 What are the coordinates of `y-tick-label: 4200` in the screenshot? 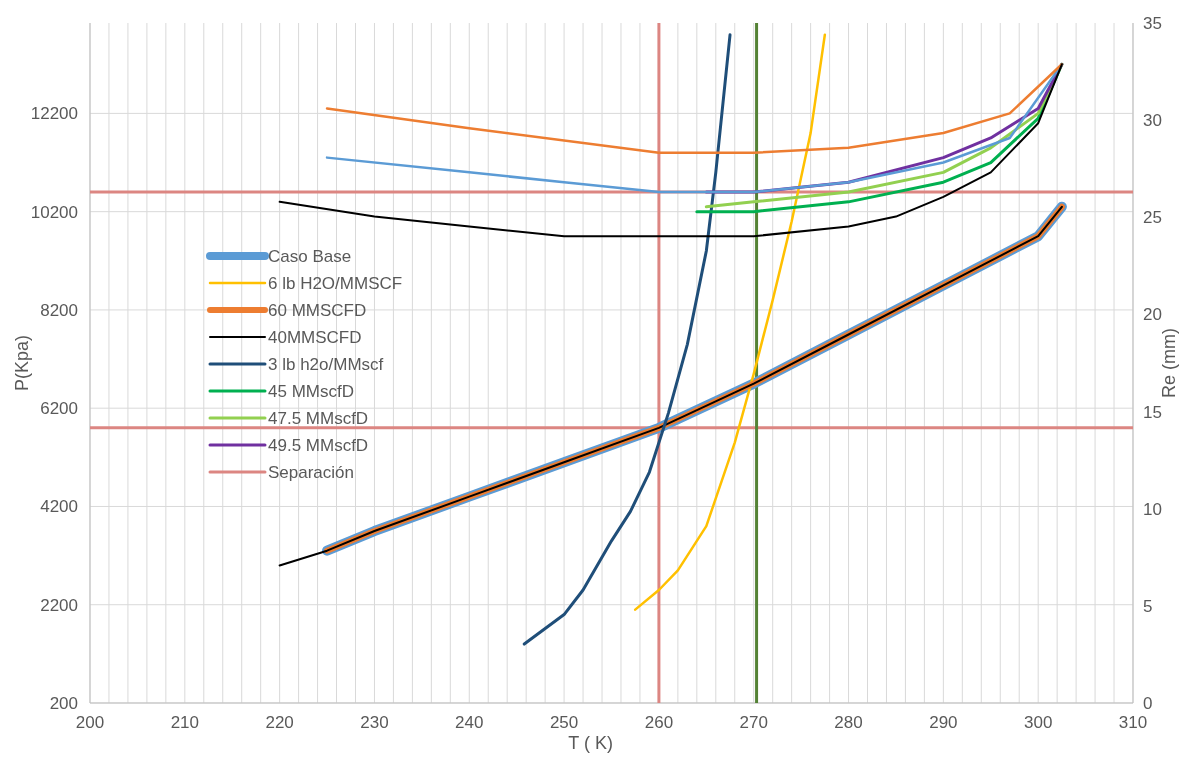 It's located at (59, 507).